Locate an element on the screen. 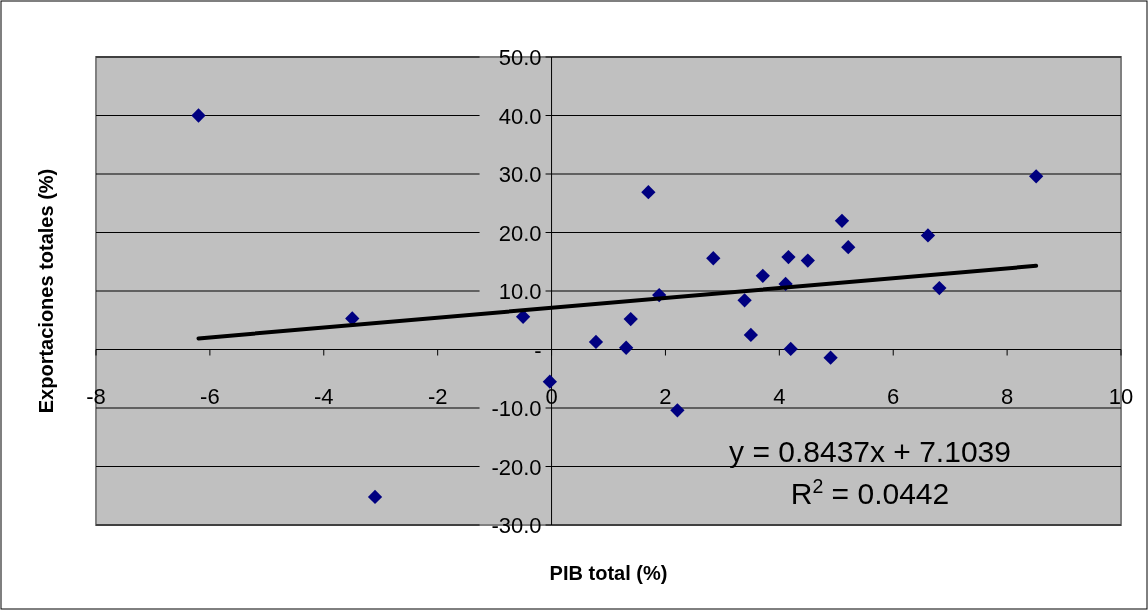  y-tick-label: 50.0 is located at coordinates (520, 57).